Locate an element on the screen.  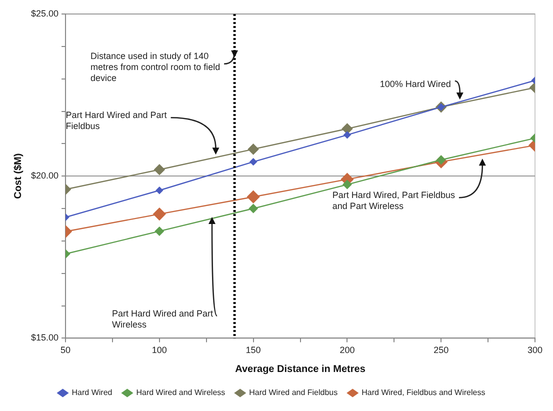
x-tick-label: 250 is located at coordinates (441, 350).